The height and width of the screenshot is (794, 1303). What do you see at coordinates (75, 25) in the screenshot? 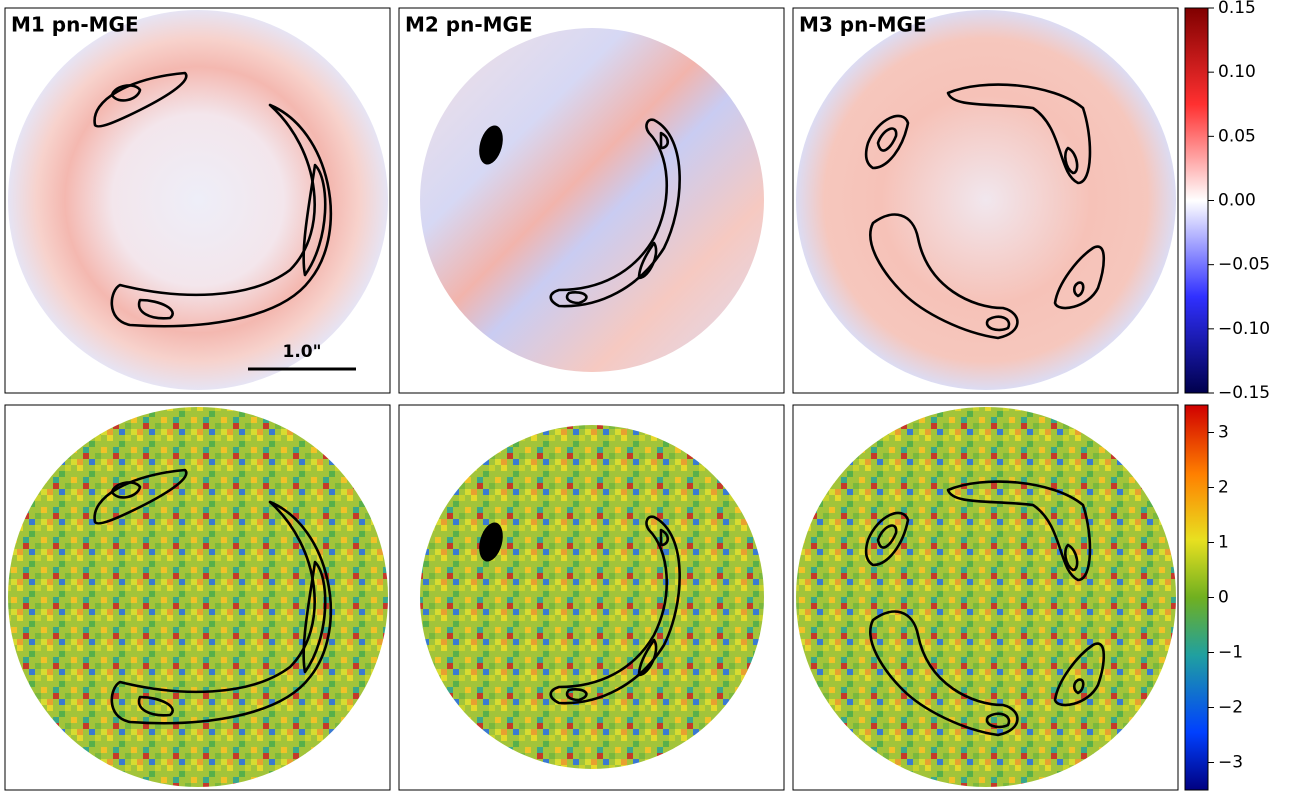
I see `panel-title: M1 pn-MGE` at bounding box center [75, 25].